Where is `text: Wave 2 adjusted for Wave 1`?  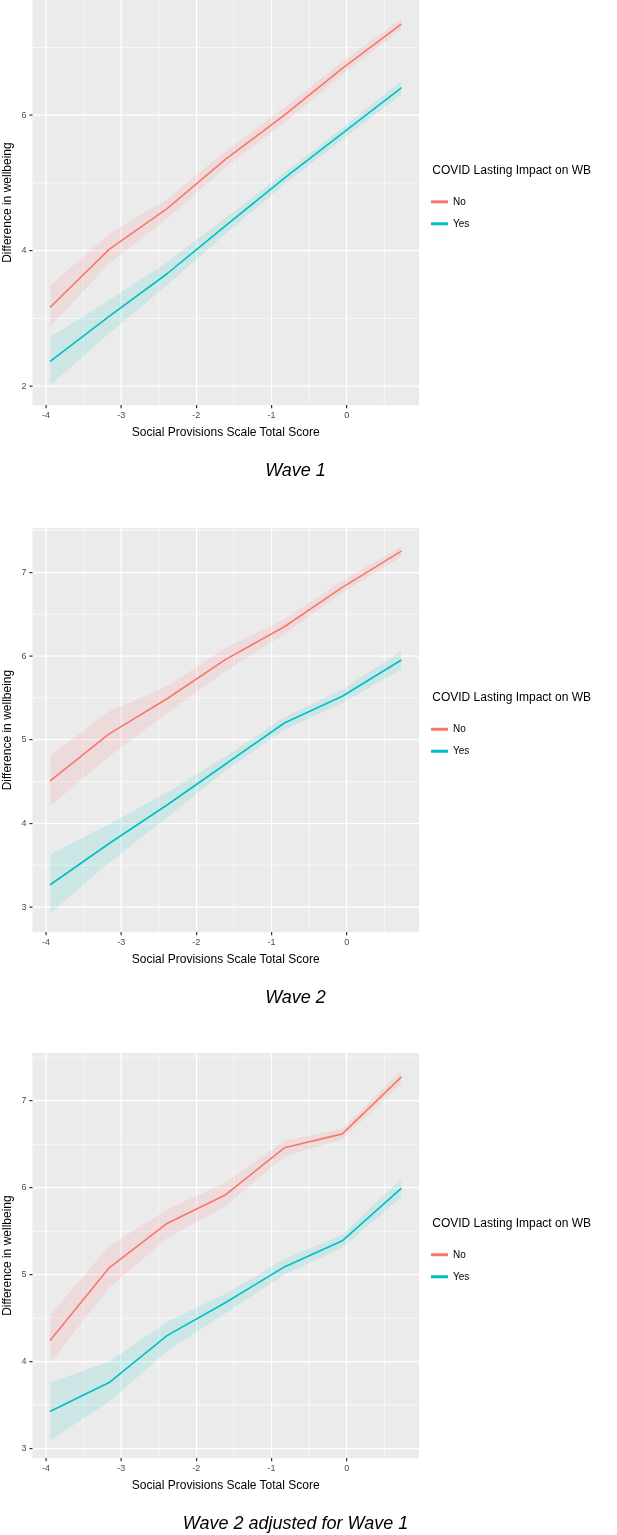 text: Wave 2 adjusted for Wave 1 is located at coordinates (295, 1523).